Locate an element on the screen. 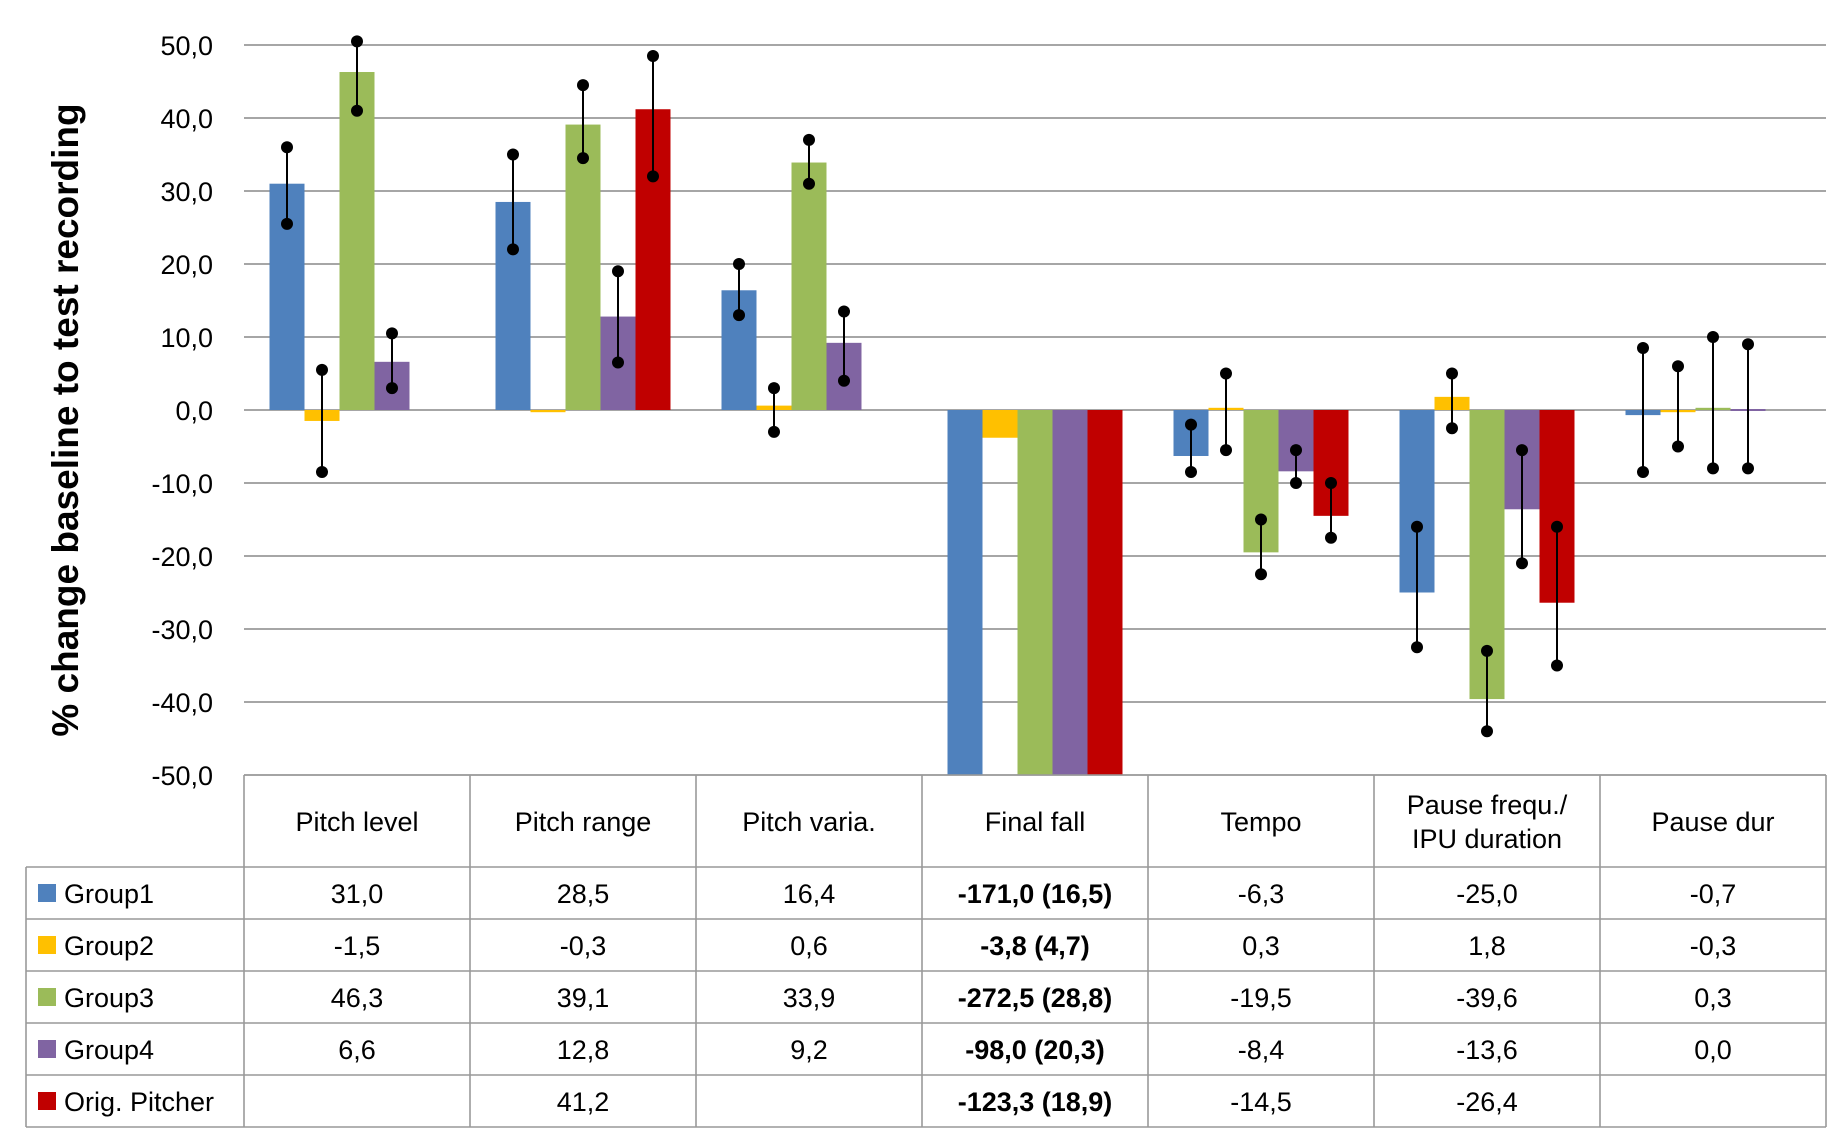  table-cell-value: 6,6 is located at coordinates (357, 1050).